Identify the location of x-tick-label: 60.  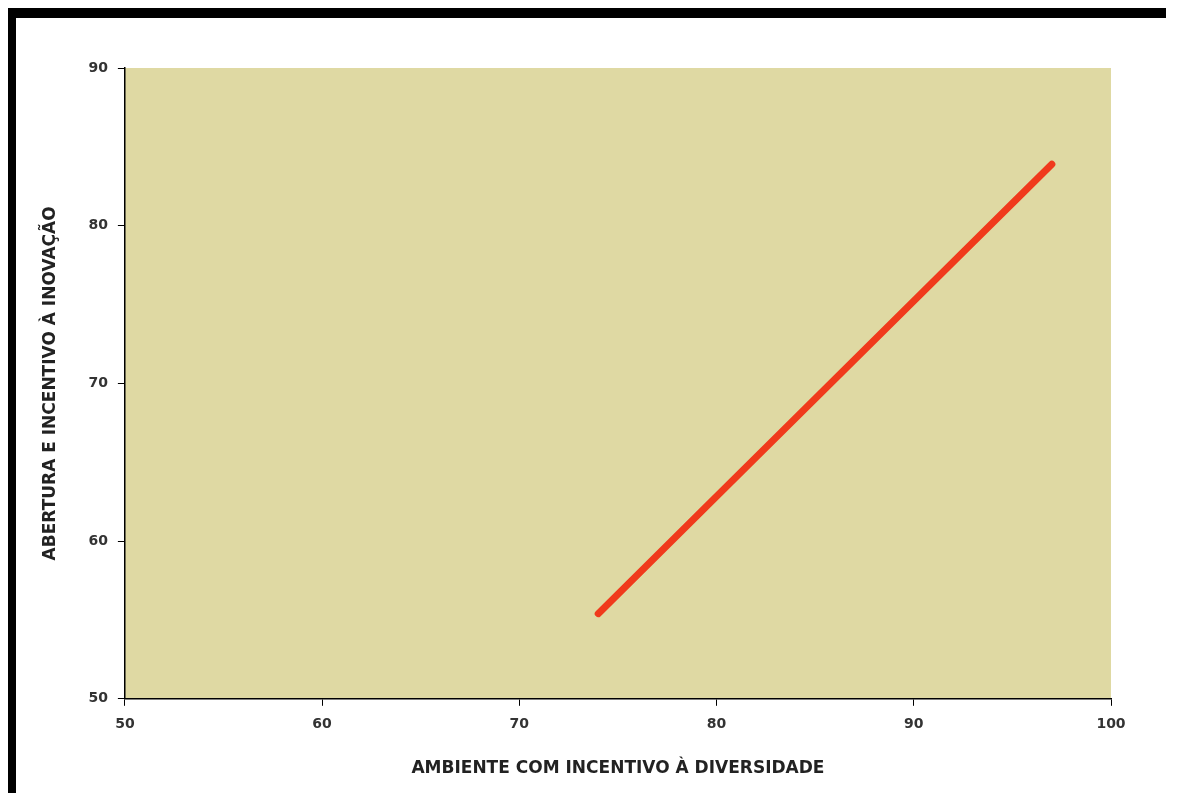
(322, 722).